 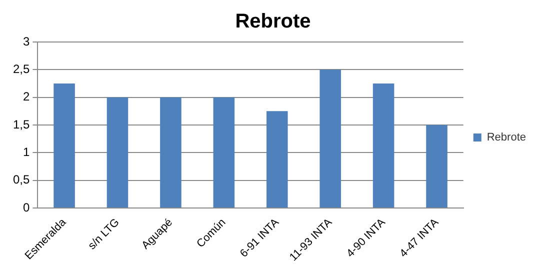 I want to click on y-tick-label: 0,5, so click(x=21, y=179).